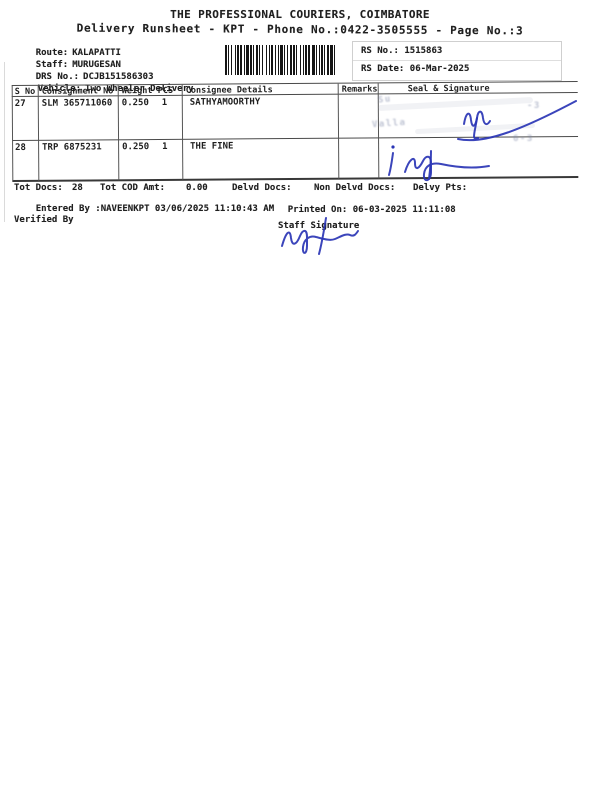  What do you see at coordinates (77, 188) in the screenshot?
I see `tot-docs-value: 28` at bounding box center [77, 188].